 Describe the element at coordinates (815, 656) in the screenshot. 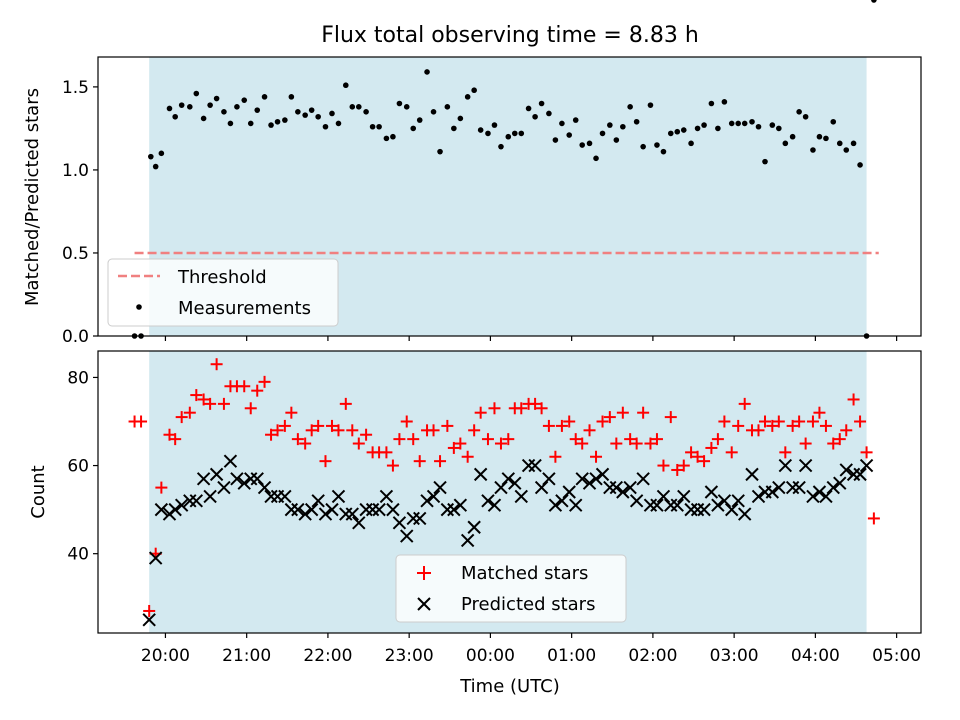

I see `x-tick-label: 04:00` at that location.